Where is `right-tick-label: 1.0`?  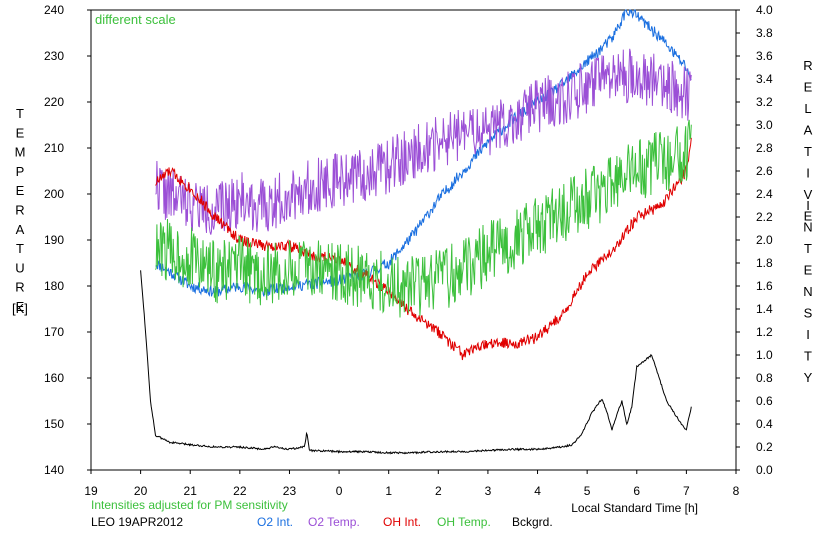 right-tick-label: 1.0 is located at coordinates (764, 355).